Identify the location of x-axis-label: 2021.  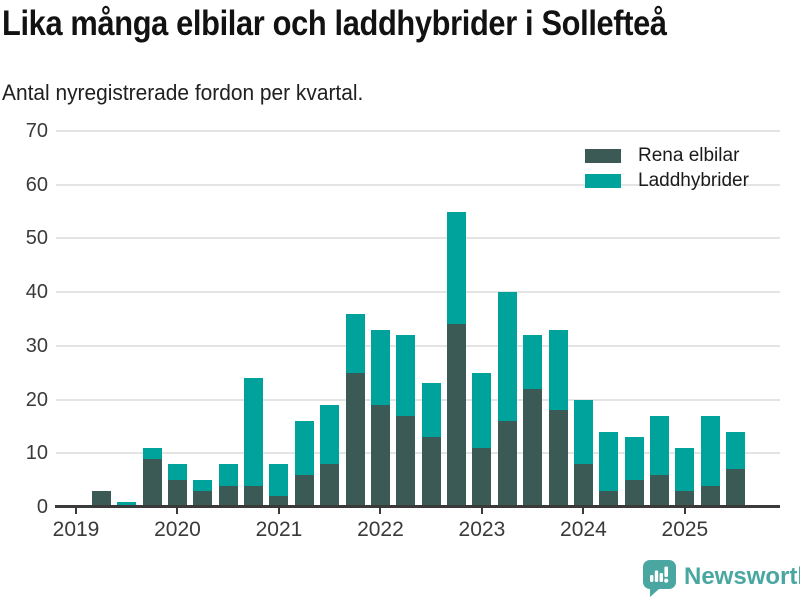
(279, 529).